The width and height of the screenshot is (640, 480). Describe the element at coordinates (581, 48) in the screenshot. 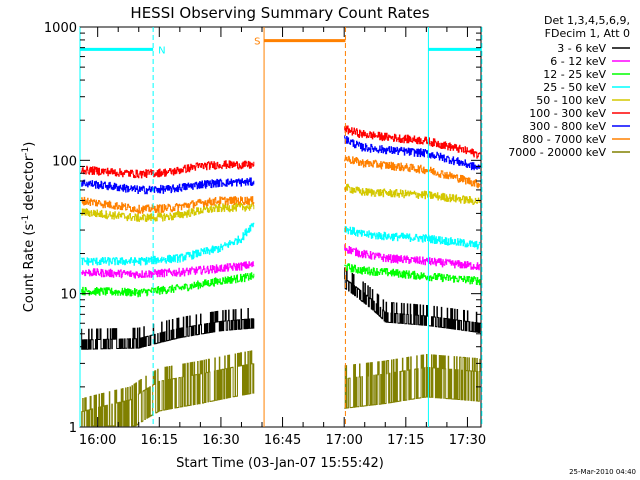

I see `legend-label: 3 - 6 keV` at that location.